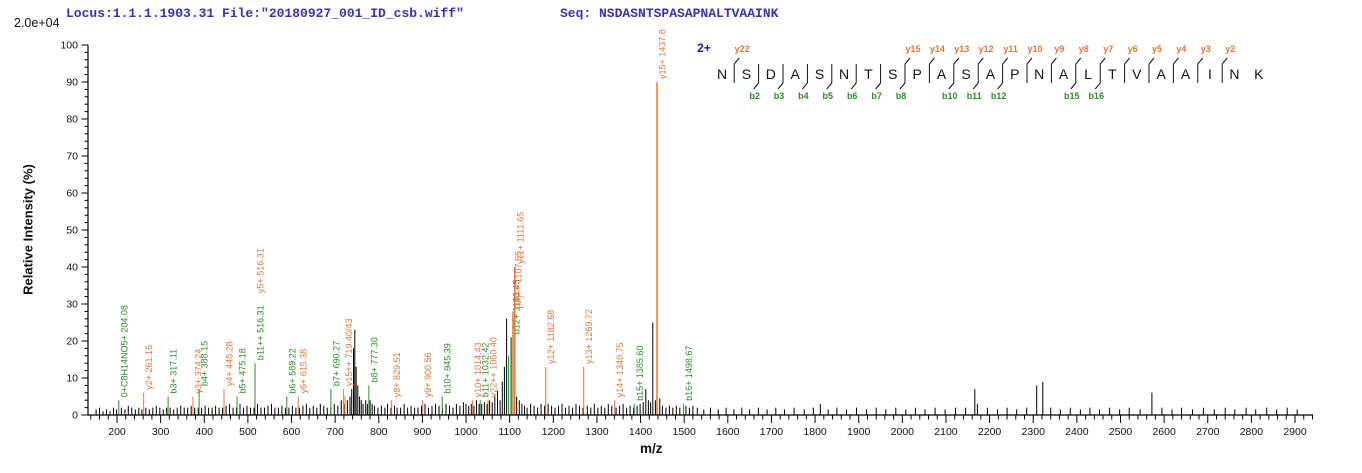  What do you see at coordinates (974, 96) in the screenshot?
I see `b-ion-marker: b11` at bounding box center [974, 96].